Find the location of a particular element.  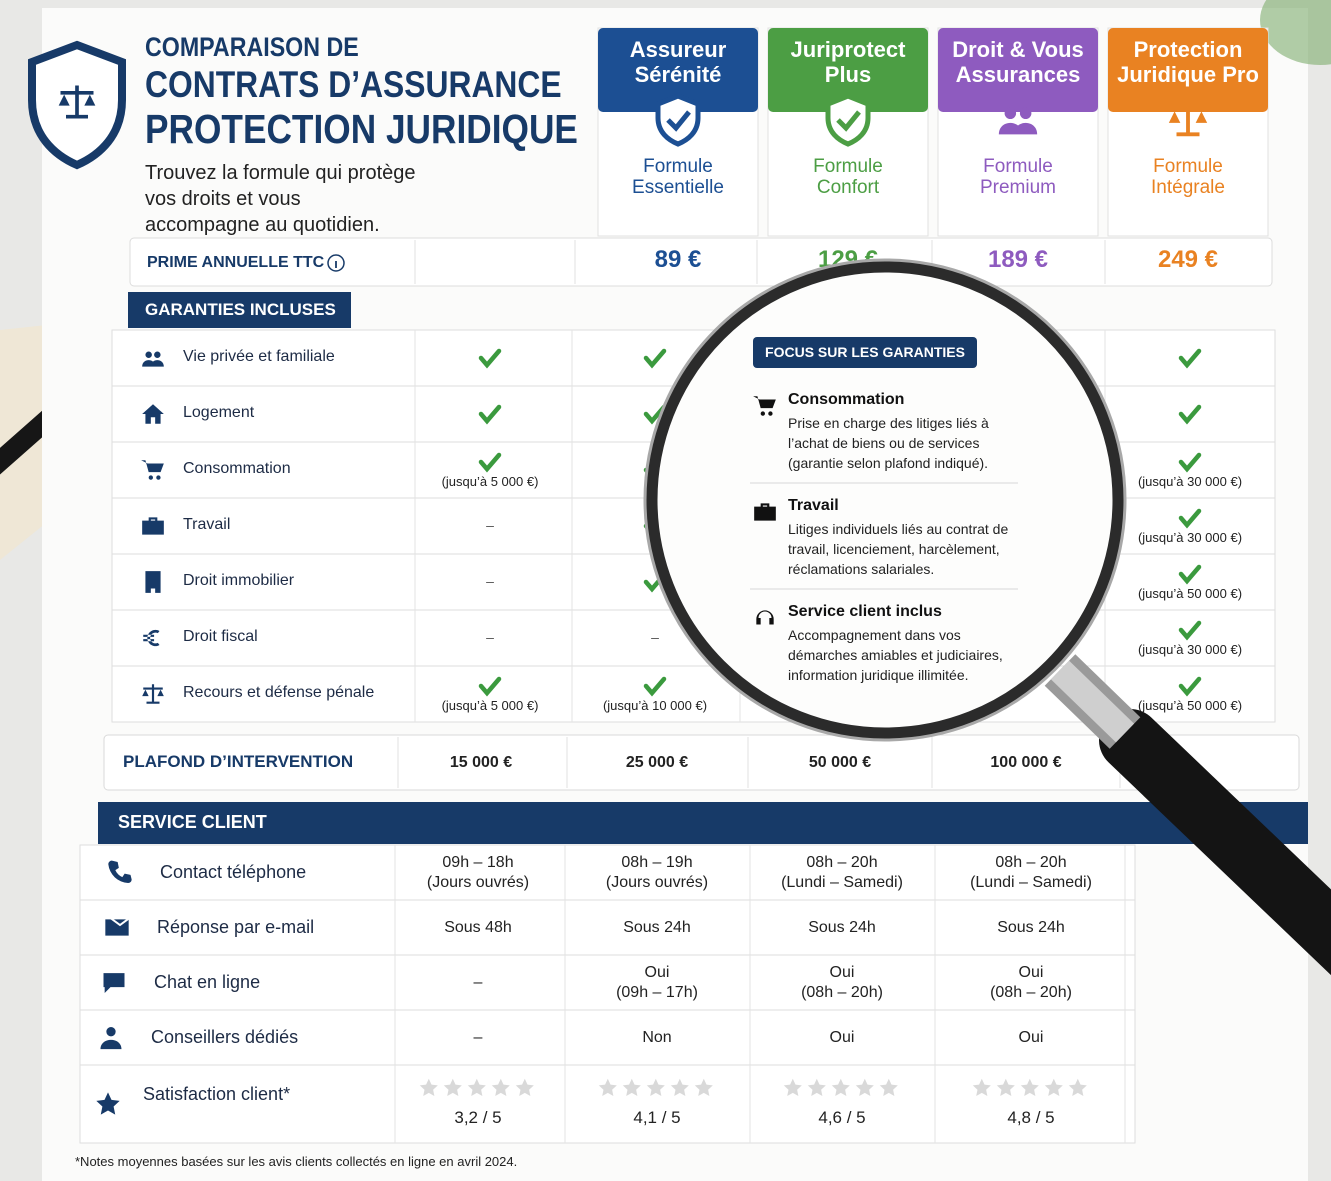

row-label: Droit fiscal is located at coordinates (220, 636).